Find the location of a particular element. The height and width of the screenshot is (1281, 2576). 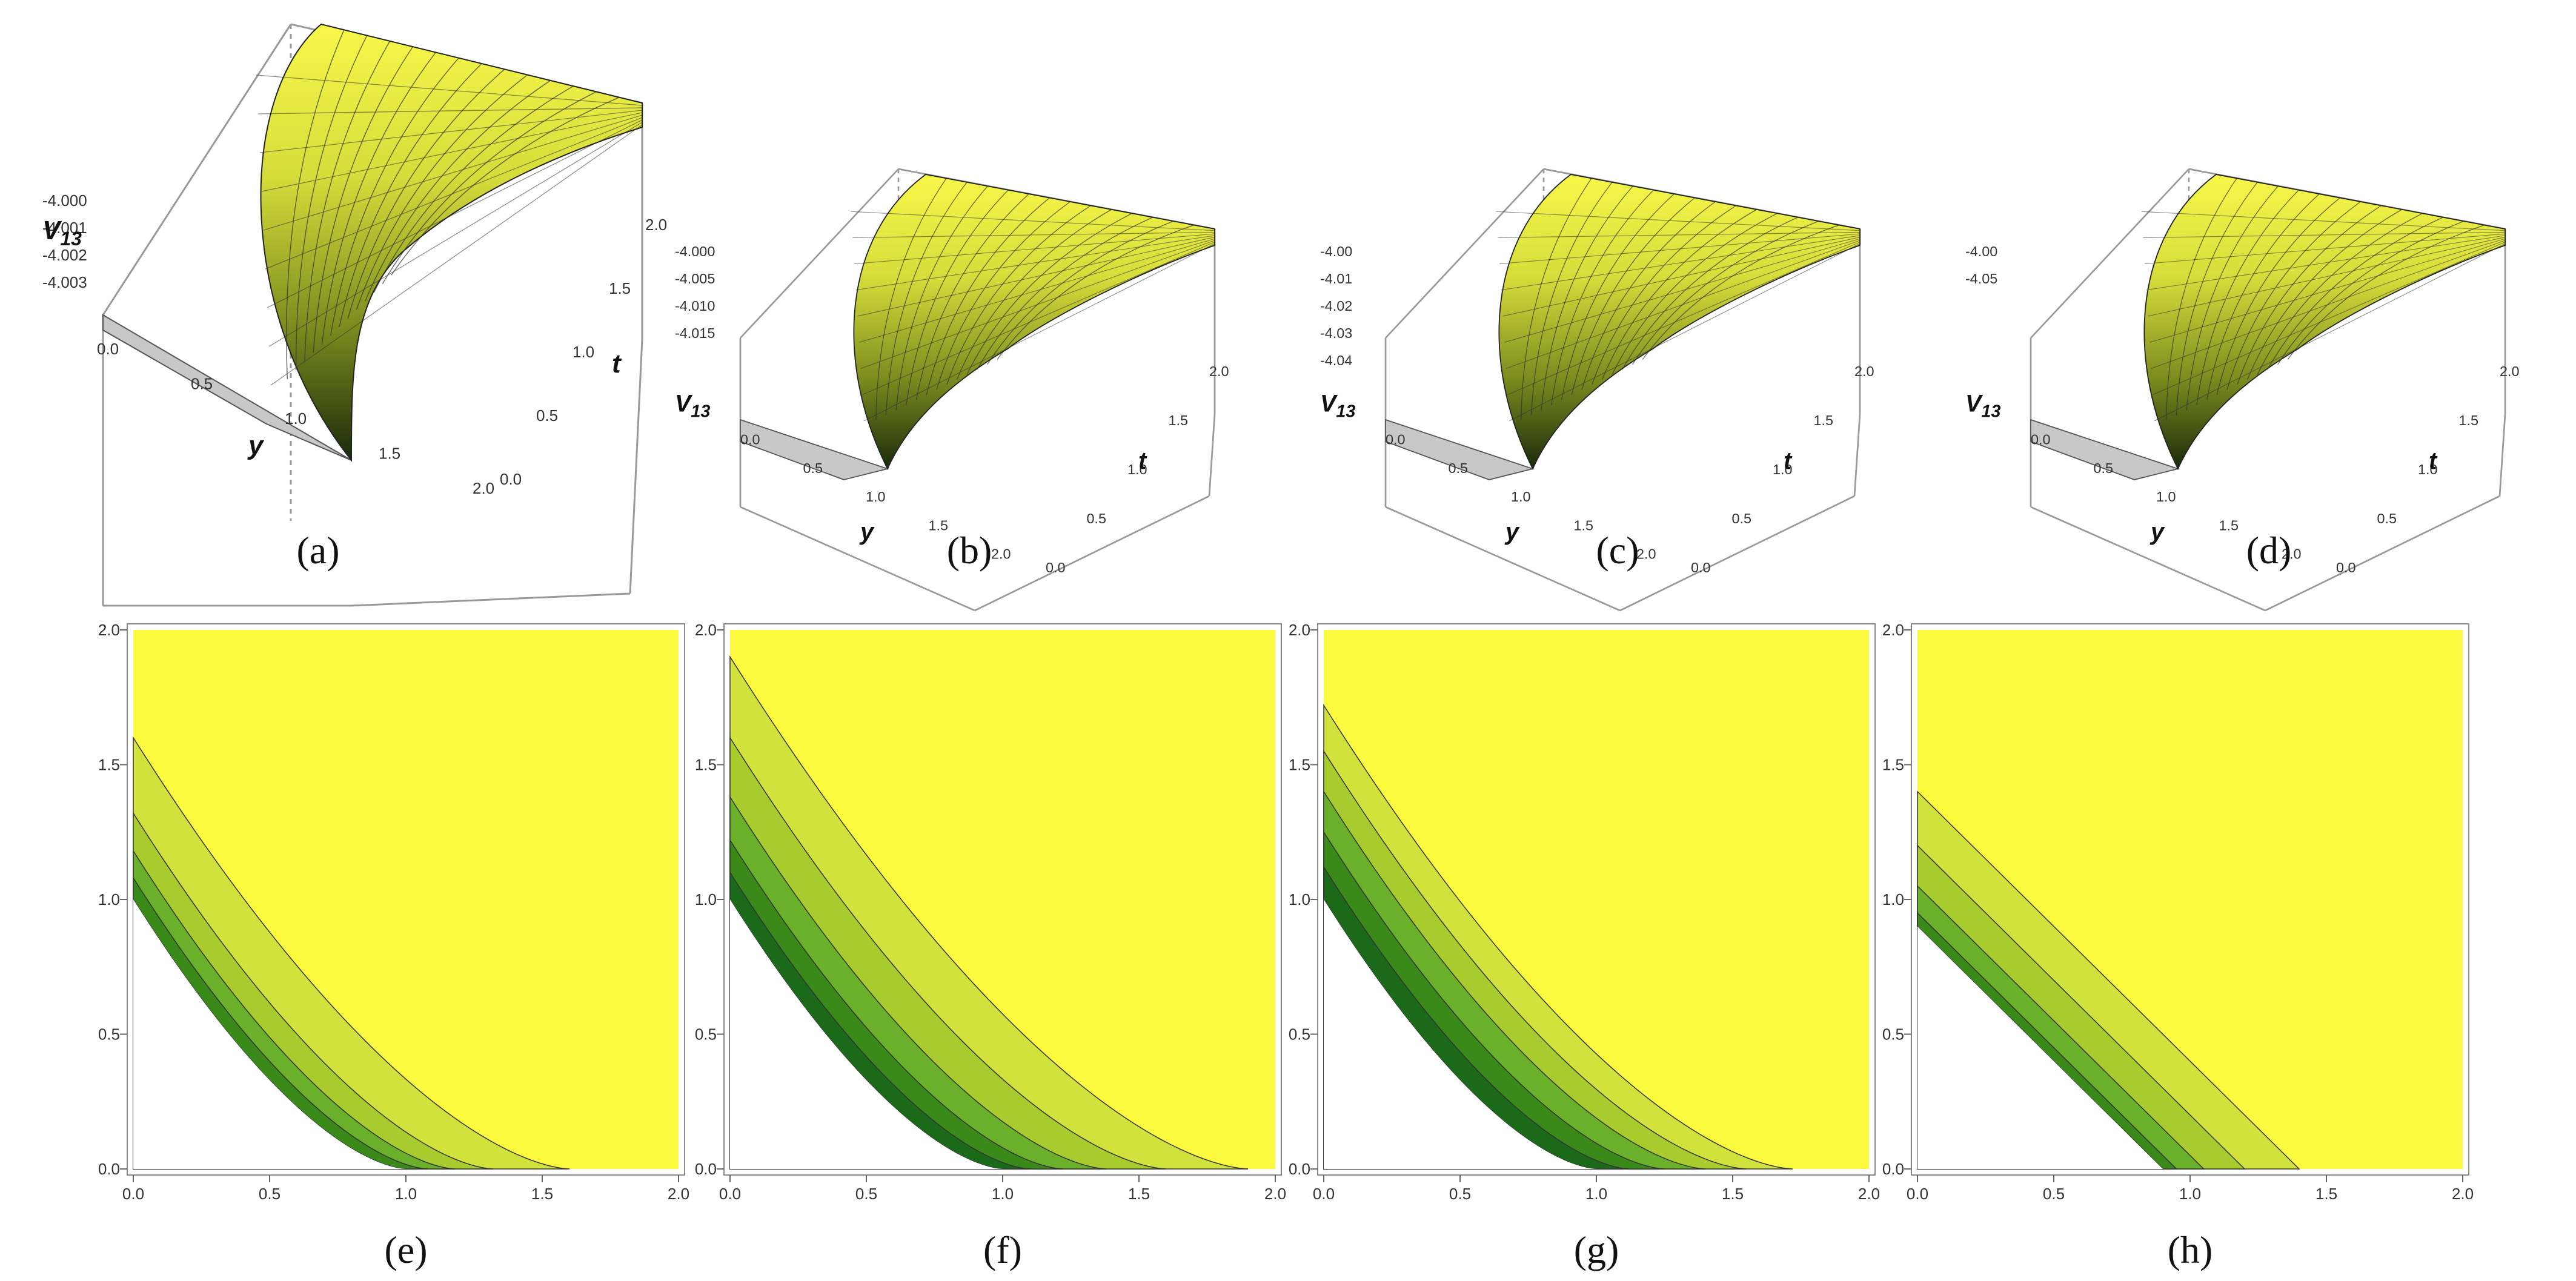

panel-caption: (b) is located at coordinates (969, 550).